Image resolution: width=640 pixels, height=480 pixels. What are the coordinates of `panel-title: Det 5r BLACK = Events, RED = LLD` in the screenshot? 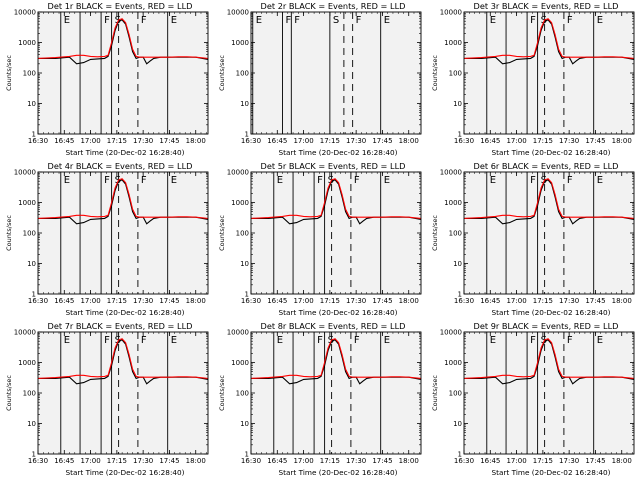 It's located at (333, 166).